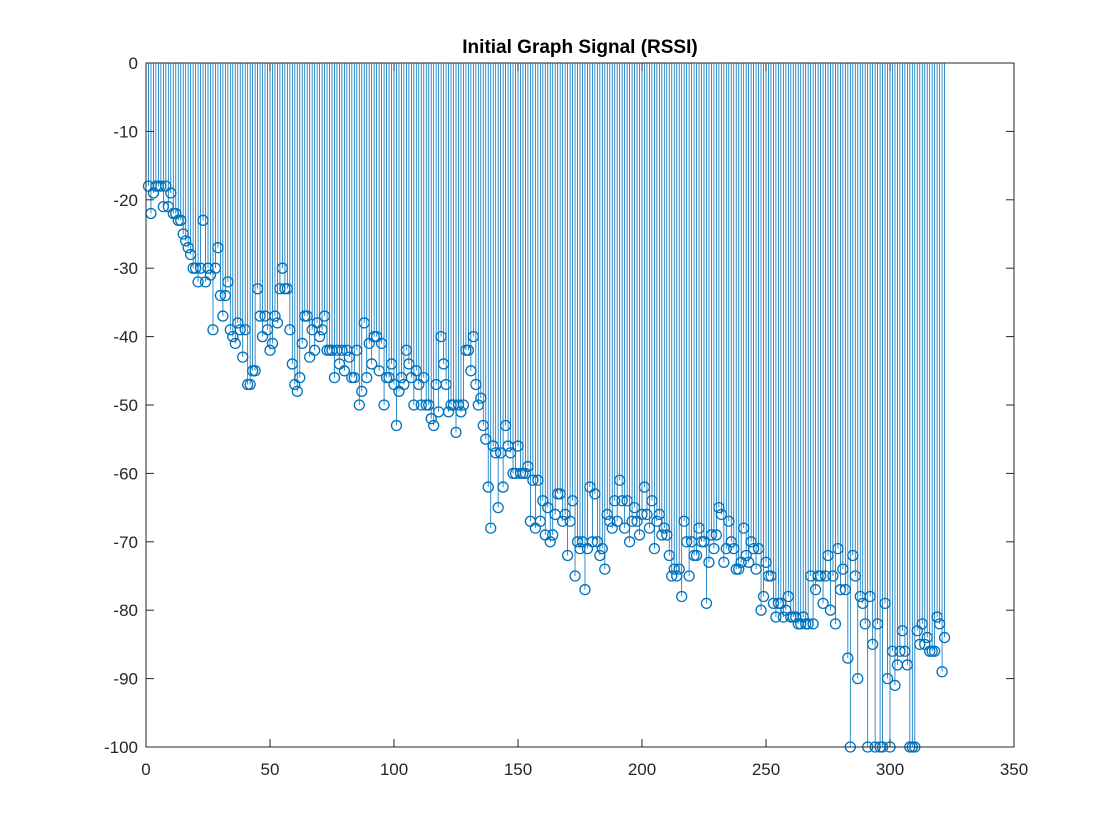 This screenshot has height=840, width=1120. I want to click on y-tick-label: -40, so click(125, 337).